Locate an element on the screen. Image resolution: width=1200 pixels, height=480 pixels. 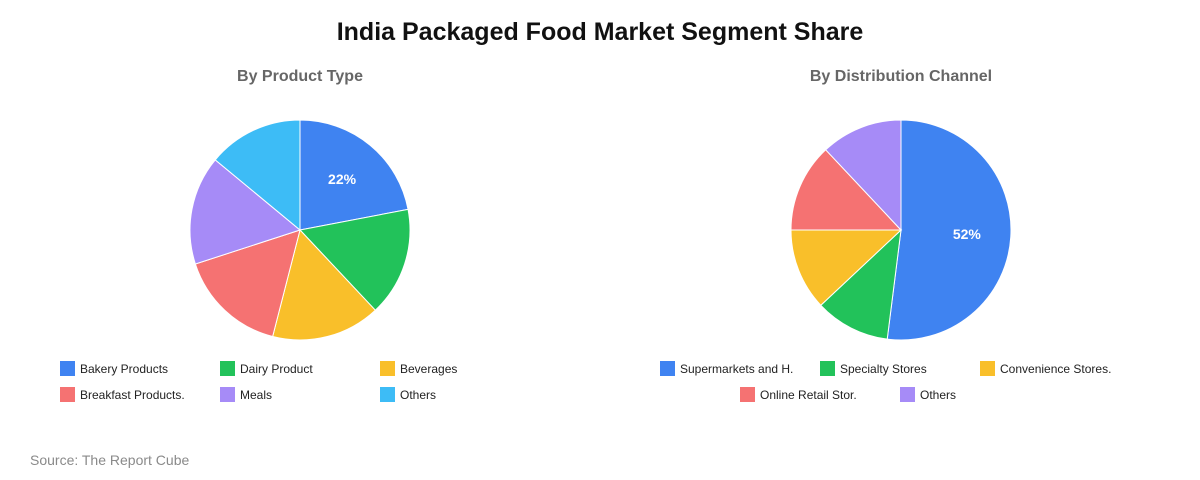
pie-slice-convenience-stores is located at coordinates (846, 268).